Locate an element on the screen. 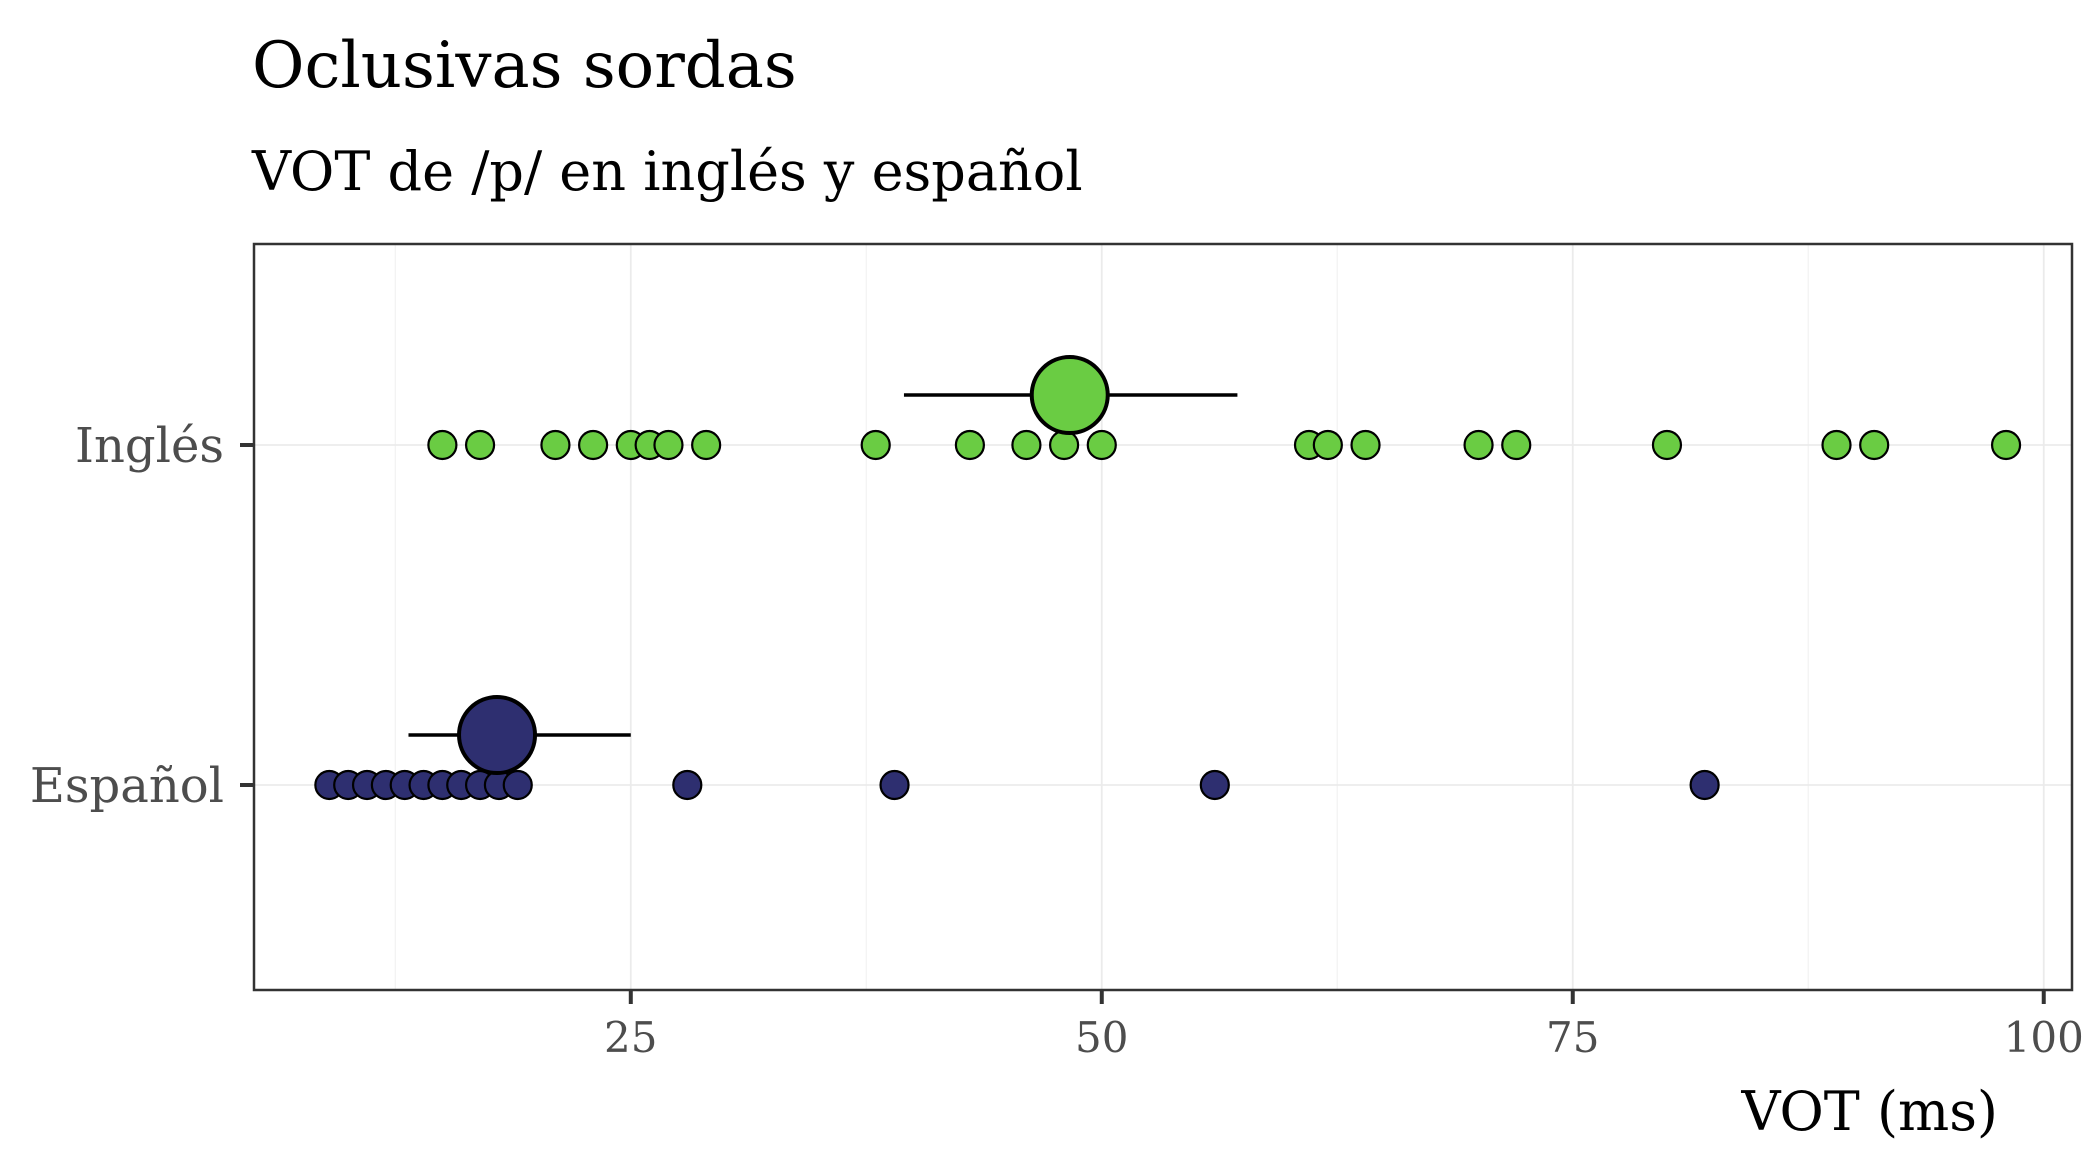  chart-subtitle: VOT de /p/ en inglés y español is located at coordinates (667, 171).